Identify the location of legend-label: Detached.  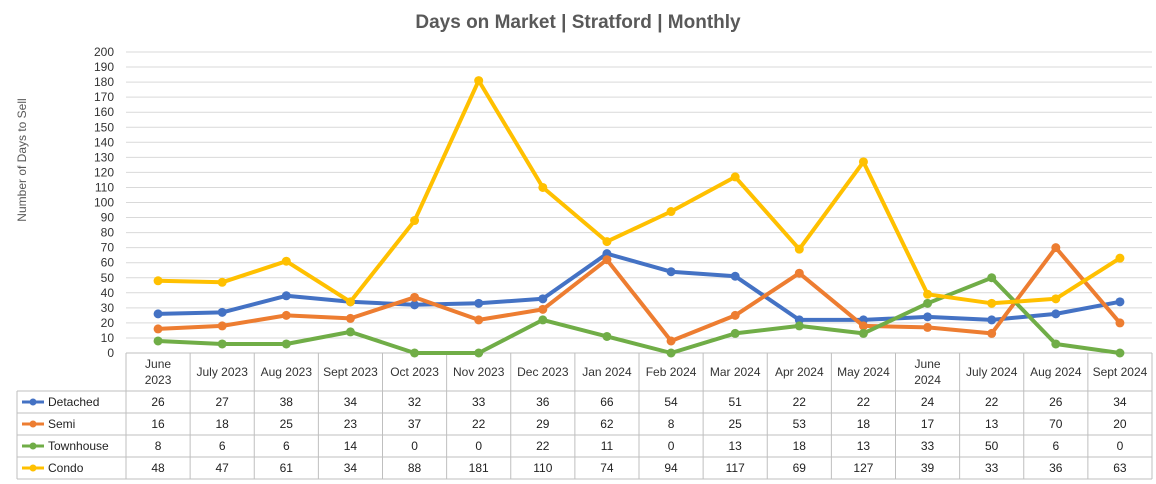
(73, 402).